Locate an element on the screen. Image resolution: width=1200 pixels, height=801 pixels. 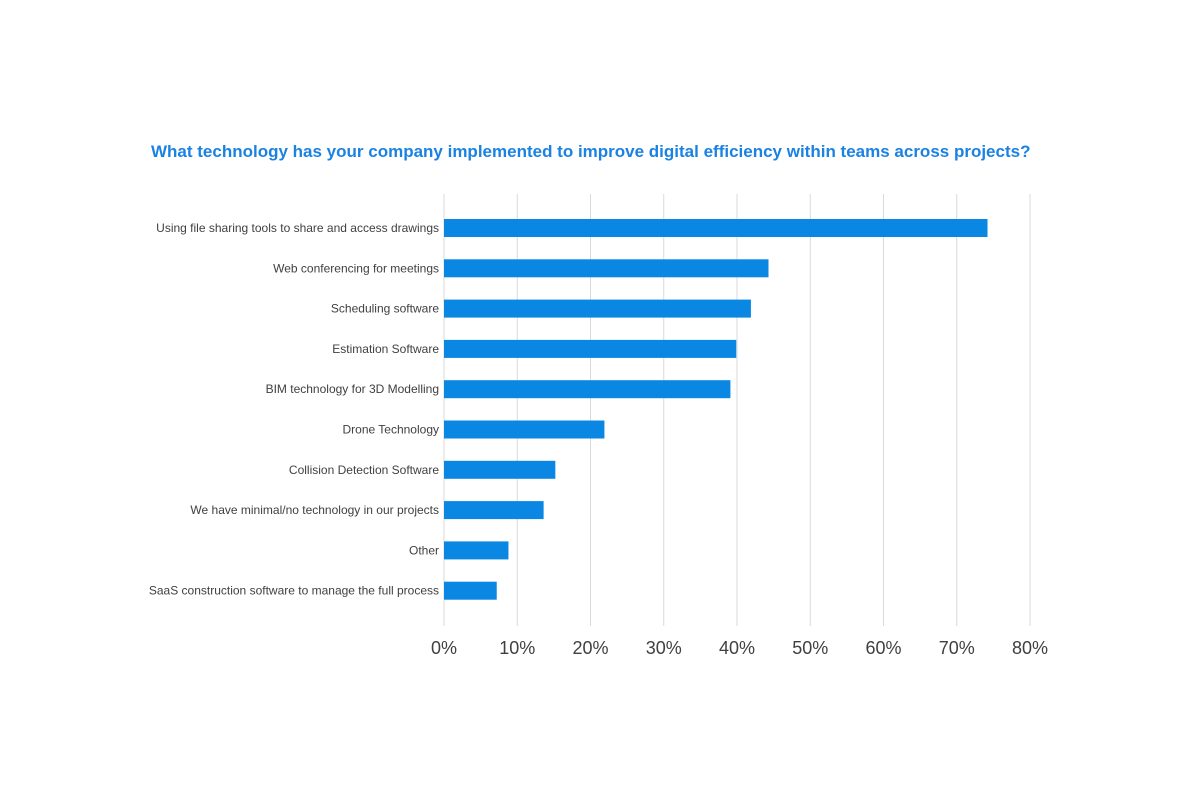
category-label: Scheduling software is located at coordinates (385, 309).